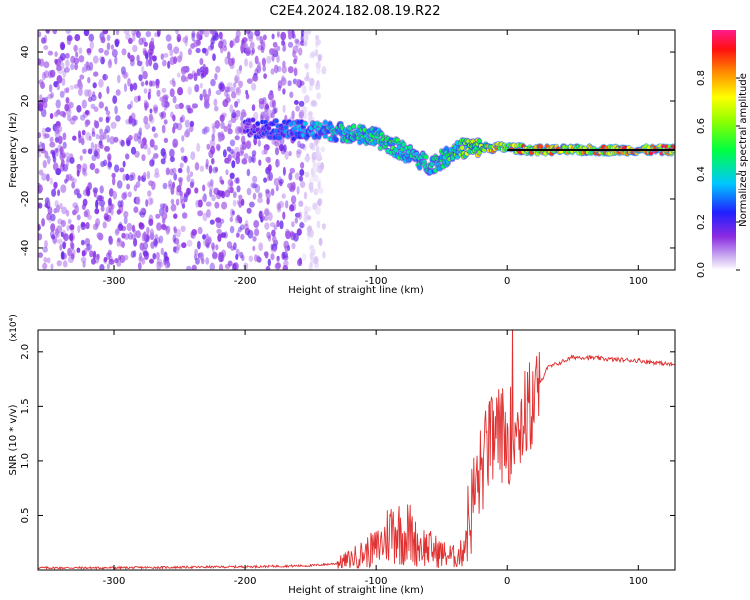 This screenshot has width=750, height=600. Describe the element at coordinates (13, 150) in the screenshot. I see `spectrogram-y-axis-label: Frequency (Hz)` at that location.